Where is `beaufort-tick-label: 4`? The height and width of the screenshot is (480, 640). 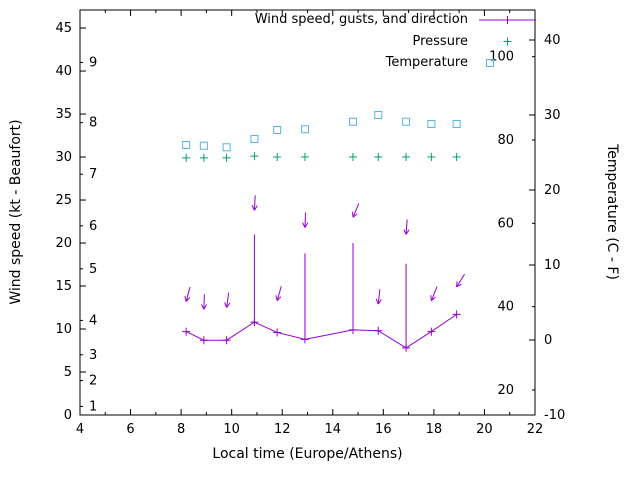
beaufort-tick-label: 4 is located at coordinates (93, 320).